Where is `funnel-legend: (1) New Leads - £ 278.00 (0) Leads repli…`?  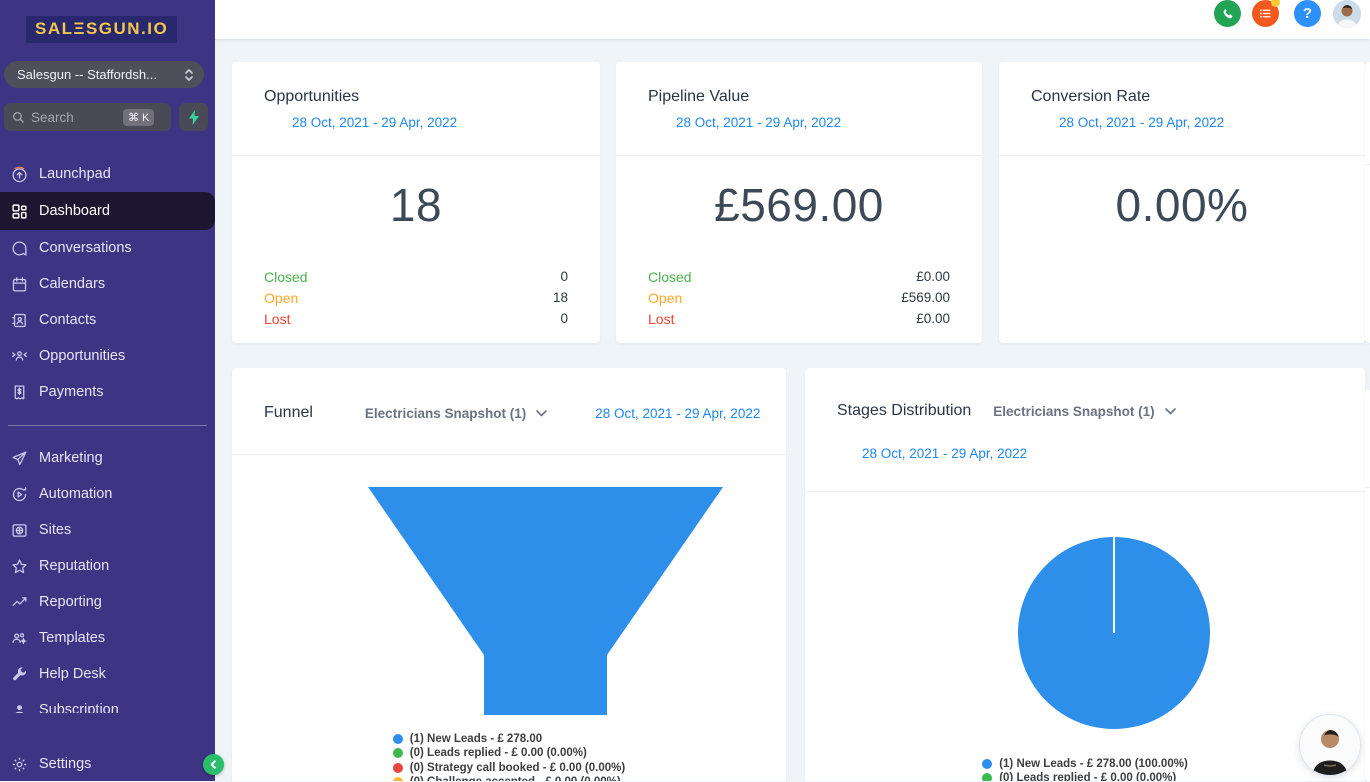
funnel-legend: (1) New Leads - £ 278.00 (0) Leads repli… is located at coordinates (508, 756).